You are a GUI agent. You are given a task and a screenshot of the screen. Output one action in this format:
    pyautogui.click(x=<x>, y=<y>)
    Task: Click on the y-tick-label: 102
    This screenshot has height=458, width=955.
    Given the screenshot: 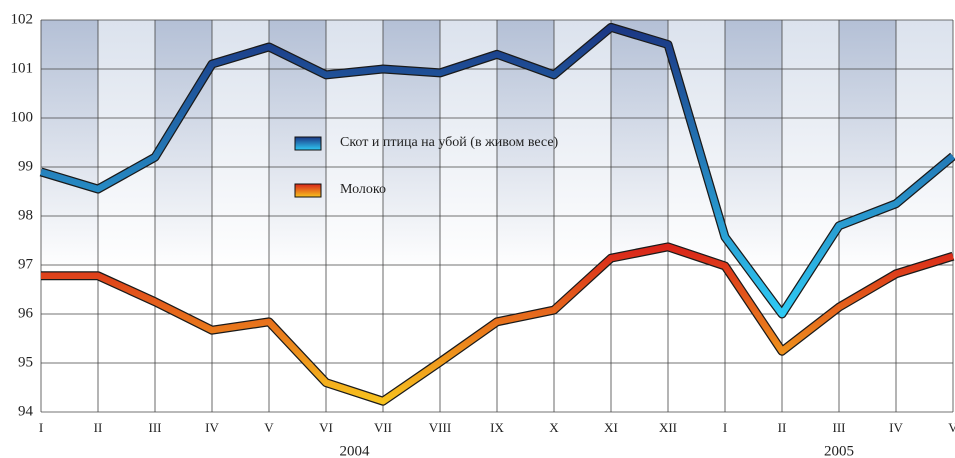 What is the action you would take?
    pyautogui.click(x=22, y=19)
    